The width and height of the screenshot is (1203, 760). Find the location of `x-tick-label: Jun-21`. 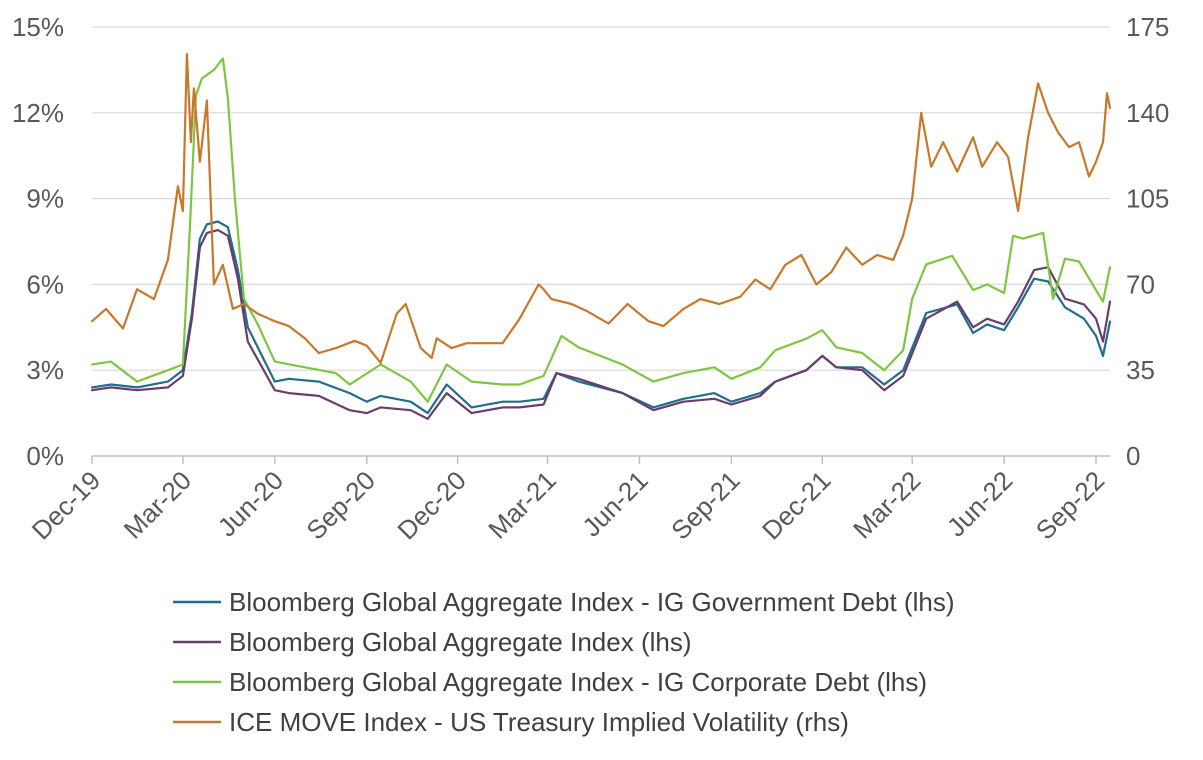

x-tick-label: Jun-21 is located at coordinates (614, 503).